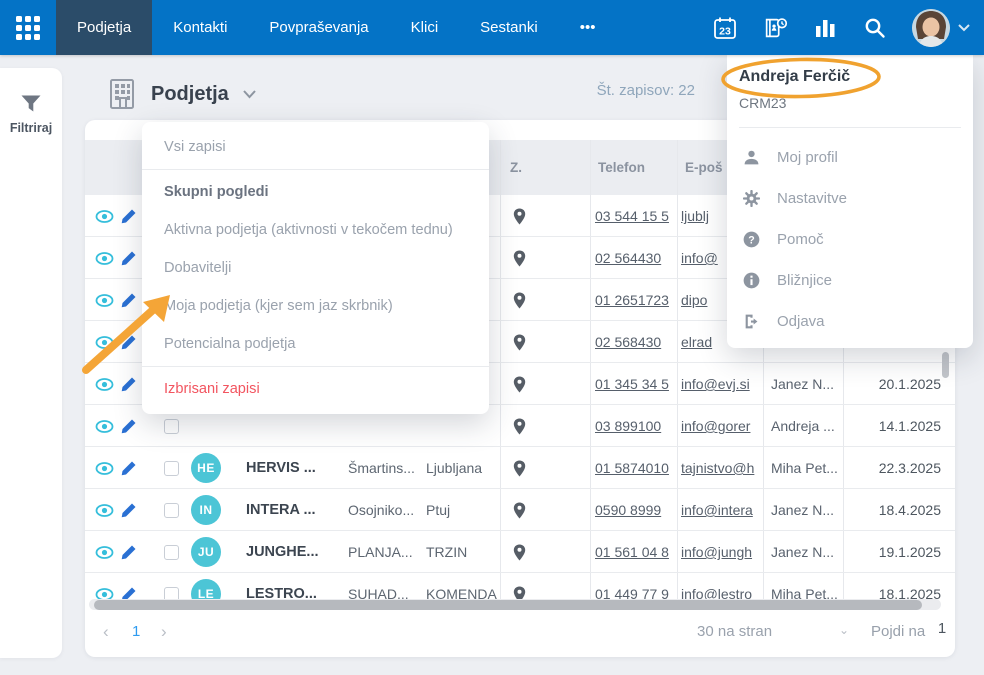 The height and width of the screenshot is (675, 984). What do you see at coordinates (230, 344) in the screenshot?
I see `views-menu-item: Potencialna podjetja` at bounding box center [230, 344].